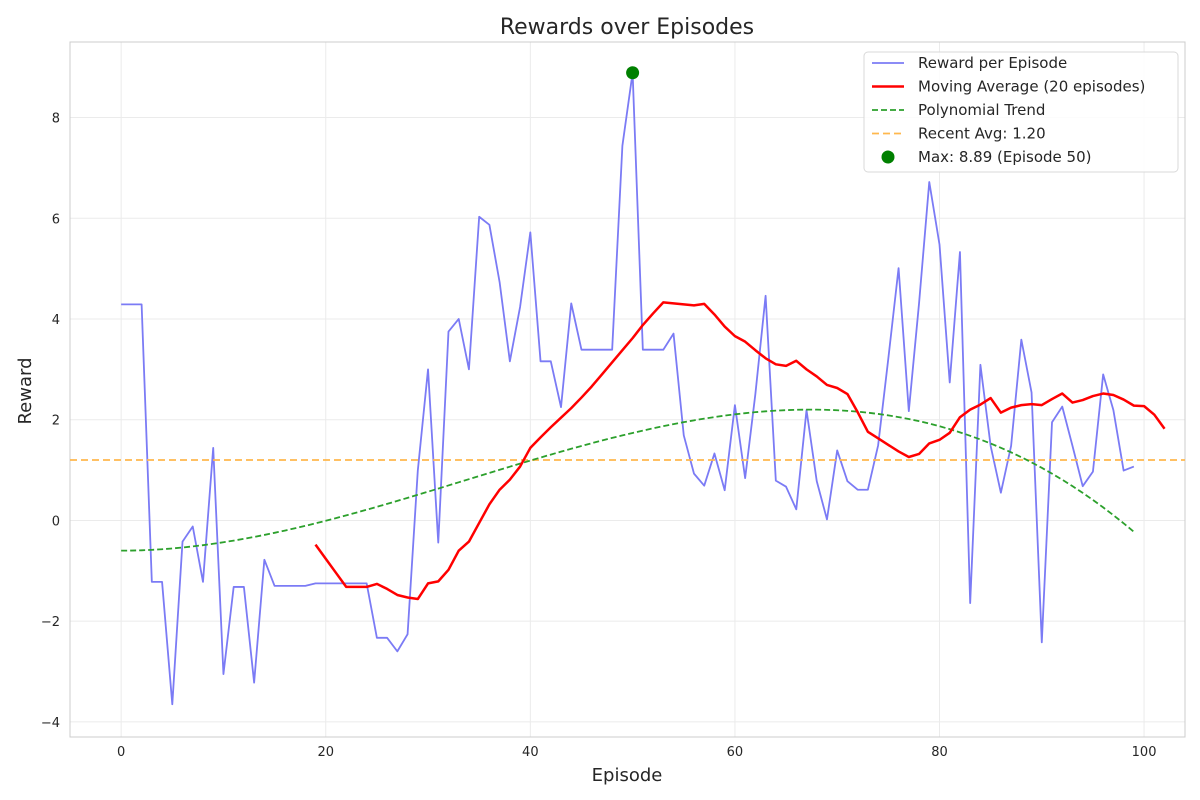 The height and width of the screenshot is (800, 1200). What do you see at coordinates (888, 157) in the screenshot?
I see `legend-swatch-max` at bounding box center [888, 157].